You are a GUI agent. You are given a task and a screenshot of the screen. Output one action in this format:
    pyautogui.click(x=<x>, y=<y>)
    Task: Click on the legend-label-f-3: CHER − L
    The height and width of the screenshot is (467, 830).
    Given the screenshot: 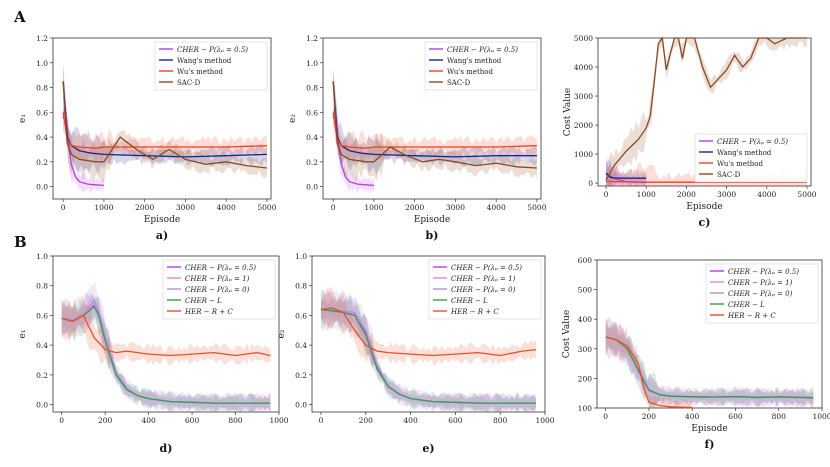 What is the action you would take?
    pyautogui.click(x=746, y=305)
    